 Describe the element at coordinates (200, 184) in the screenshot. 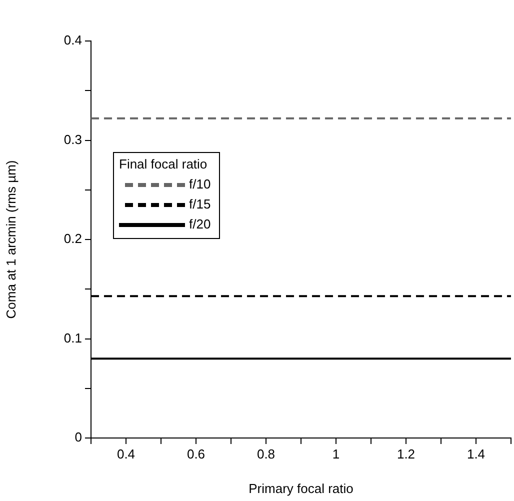

I see `legend-label: f/10` at that location.